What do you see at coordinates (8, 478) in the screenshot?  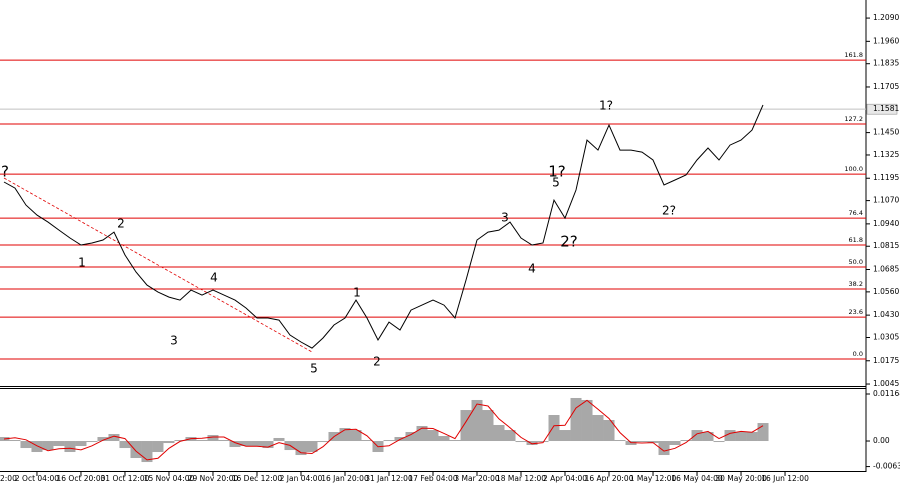 I see `x-tick-label: 2:00` at bounding box center [8, 478].